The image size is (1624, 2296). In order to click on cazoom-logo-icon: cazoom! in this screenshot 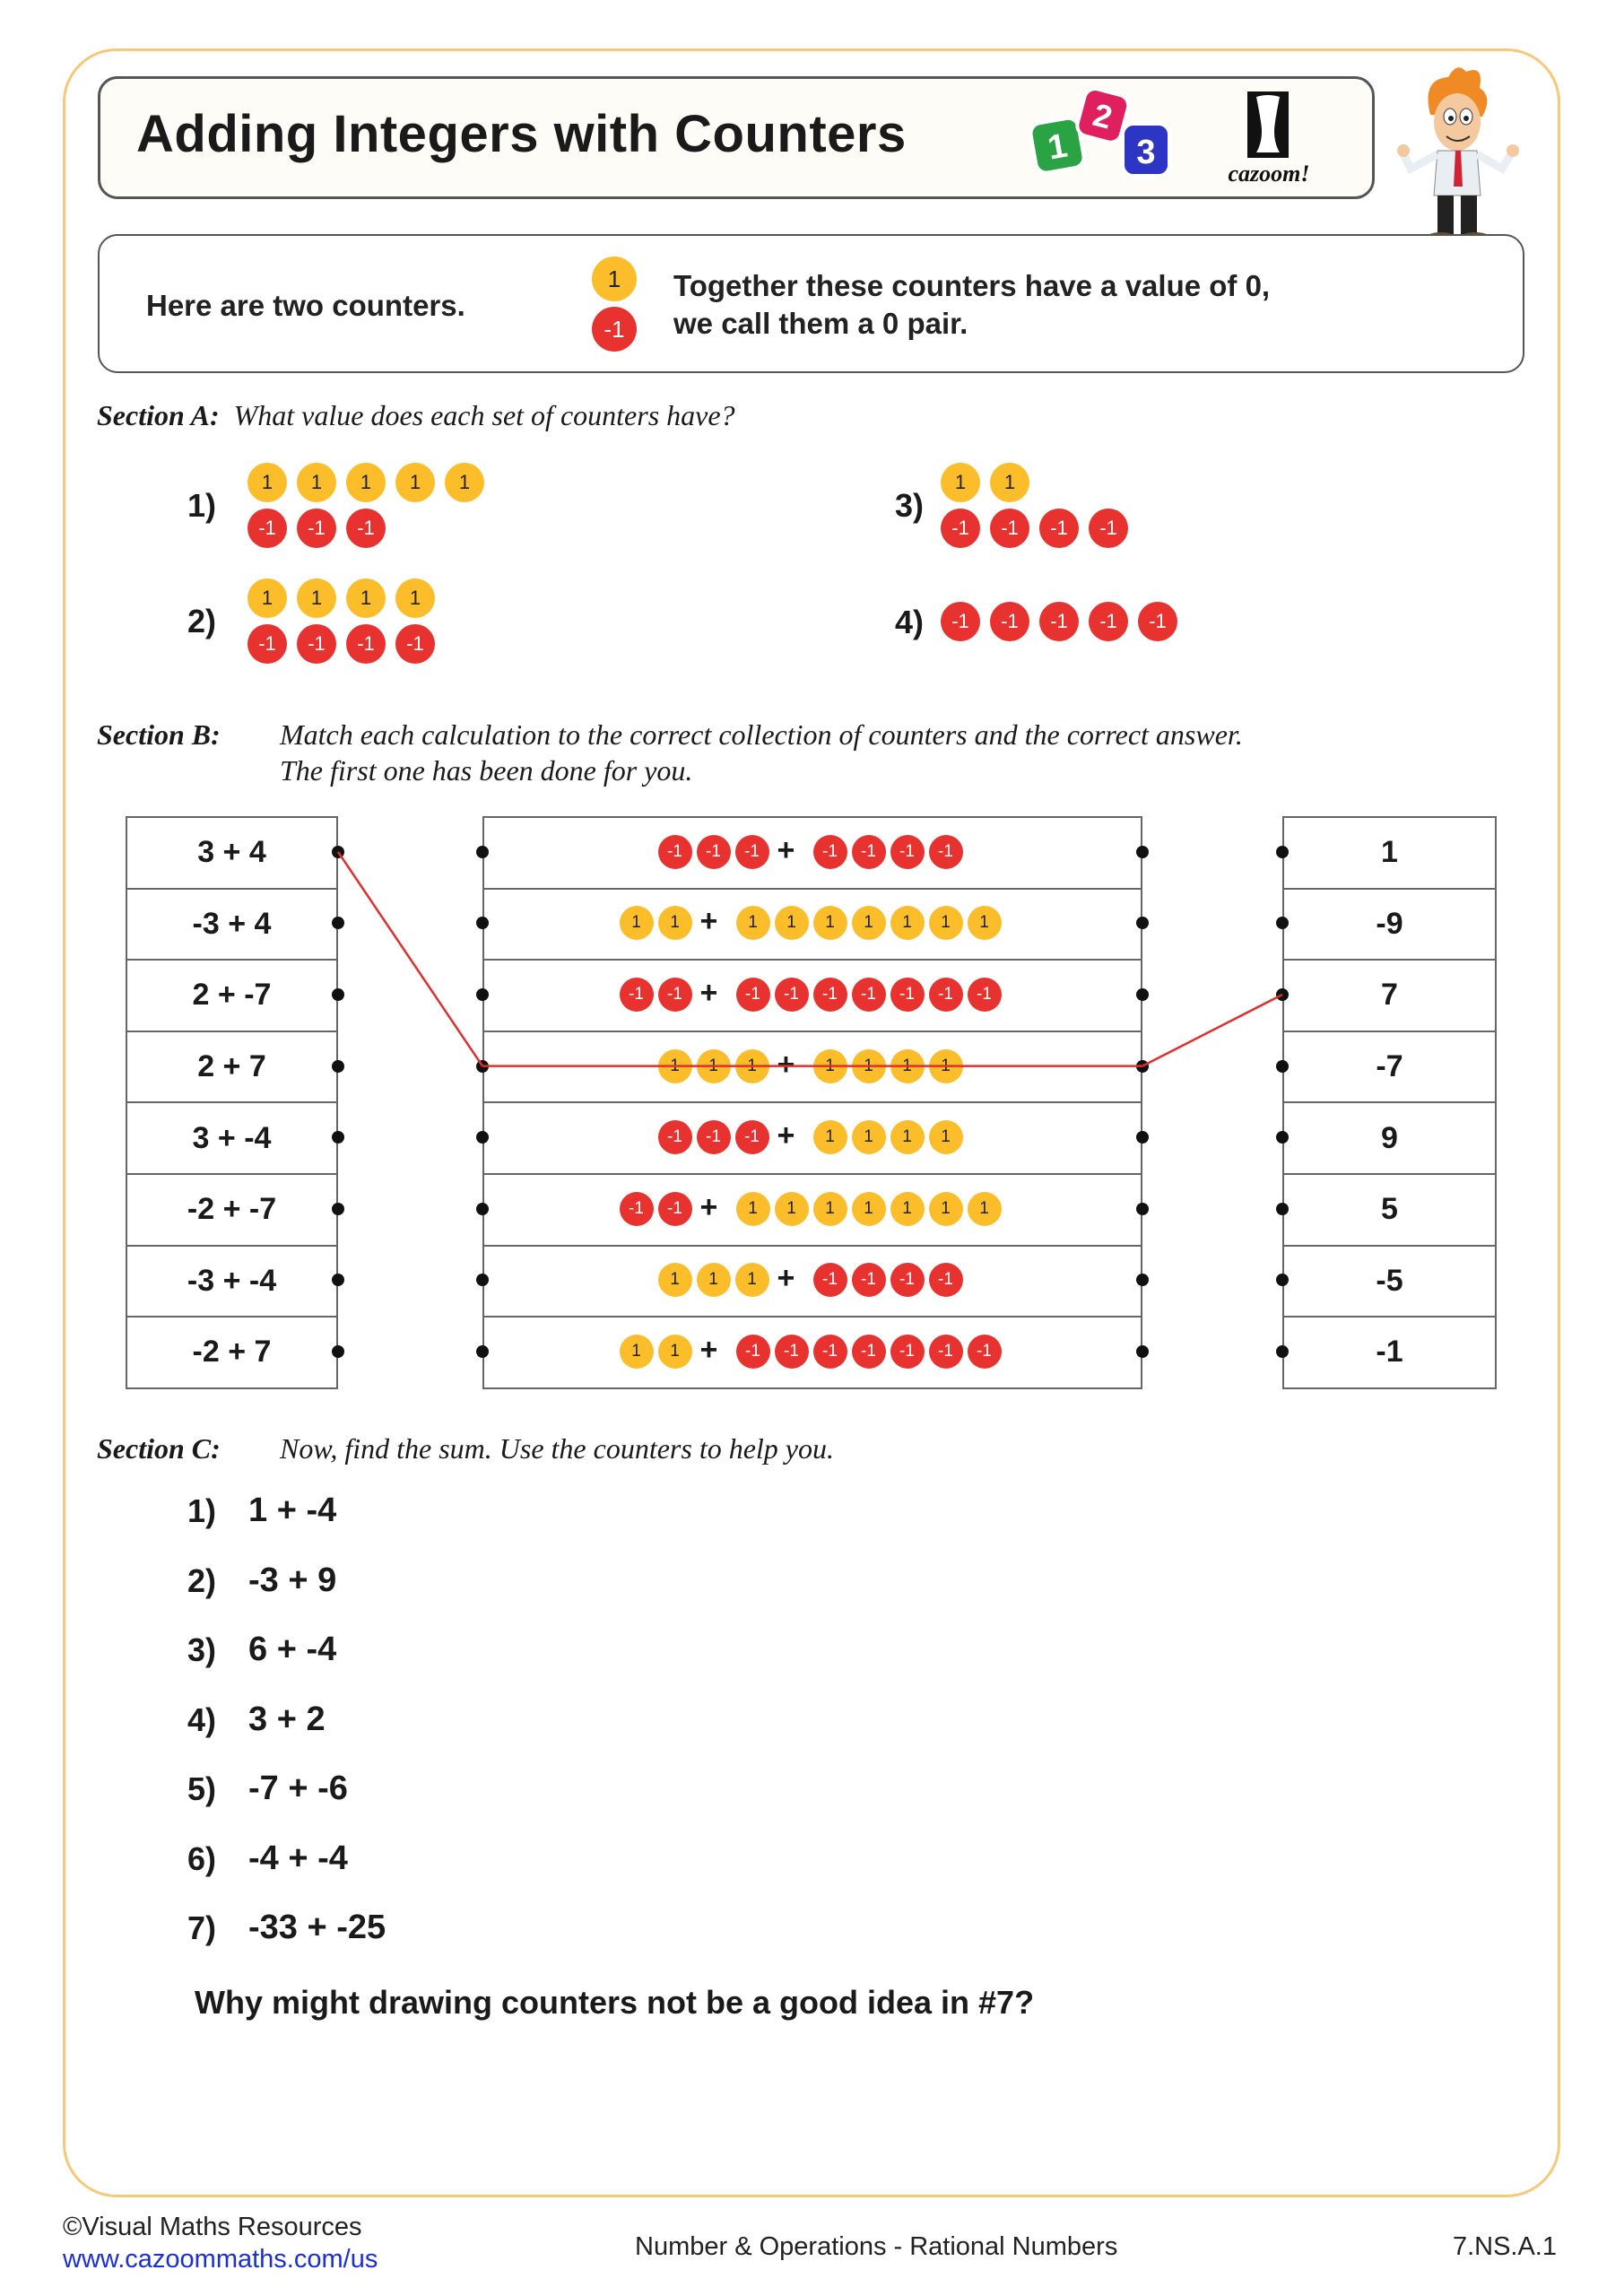, I will do `click(1269, 139)`.